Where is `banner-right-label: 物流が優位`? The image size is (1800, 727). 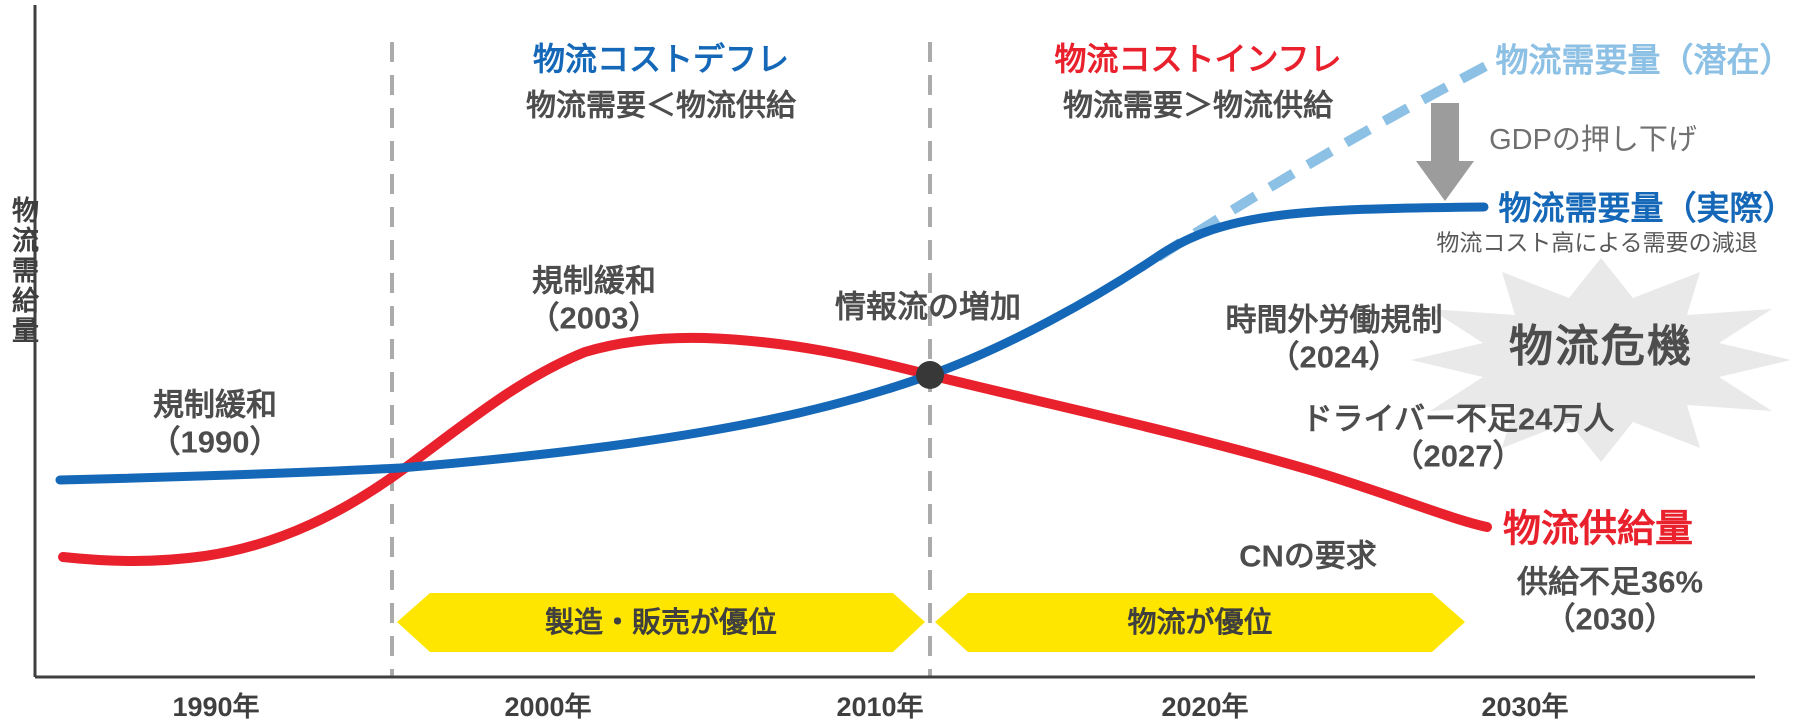 banner-right-label: 物流が優位 is located at coordinates (1200, 622).